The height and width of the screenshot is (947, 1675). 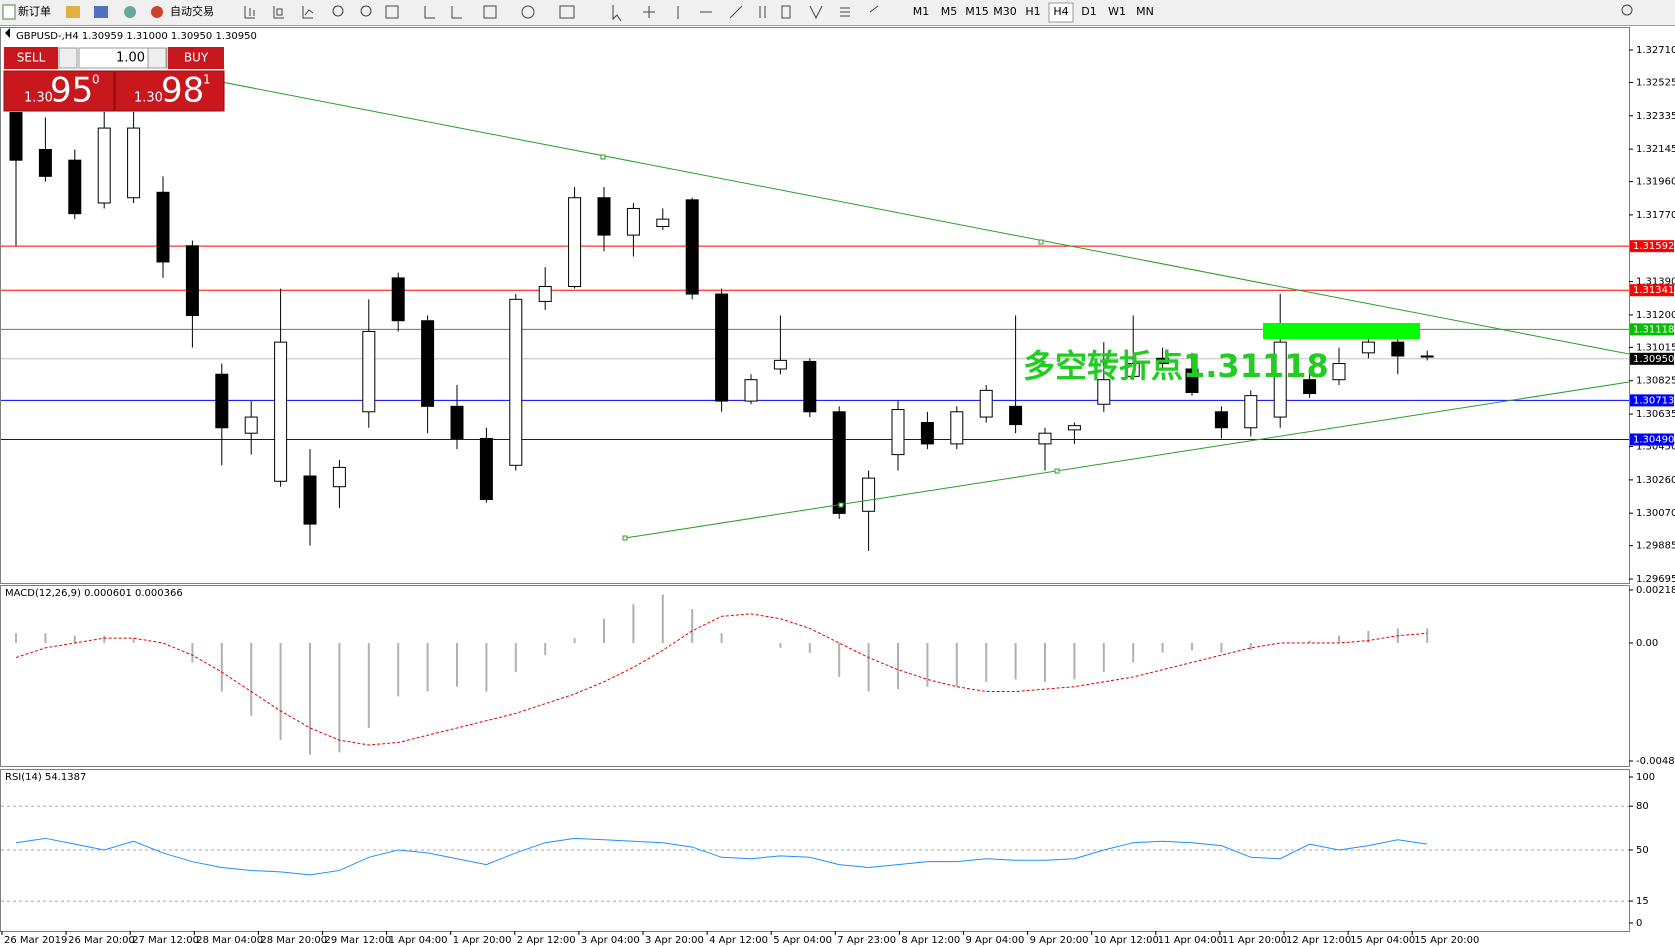 I want to click on x-tick-label: 1 Apr 04:00, so click(x=418, y=940).